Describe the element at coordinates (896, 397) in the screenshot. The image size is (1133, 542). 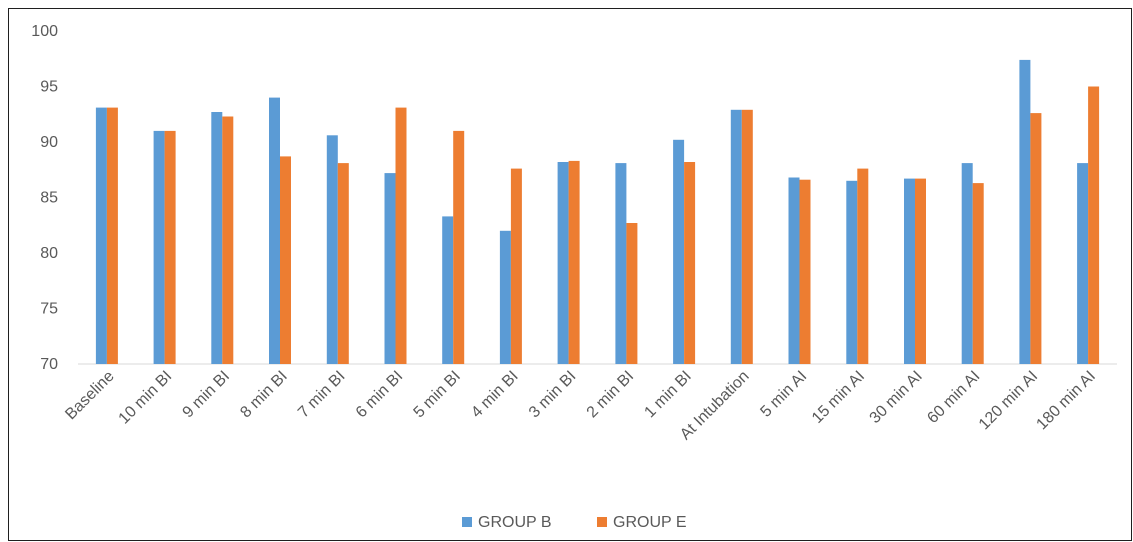
I see `x-tick-label: 30 min AI` at that location.